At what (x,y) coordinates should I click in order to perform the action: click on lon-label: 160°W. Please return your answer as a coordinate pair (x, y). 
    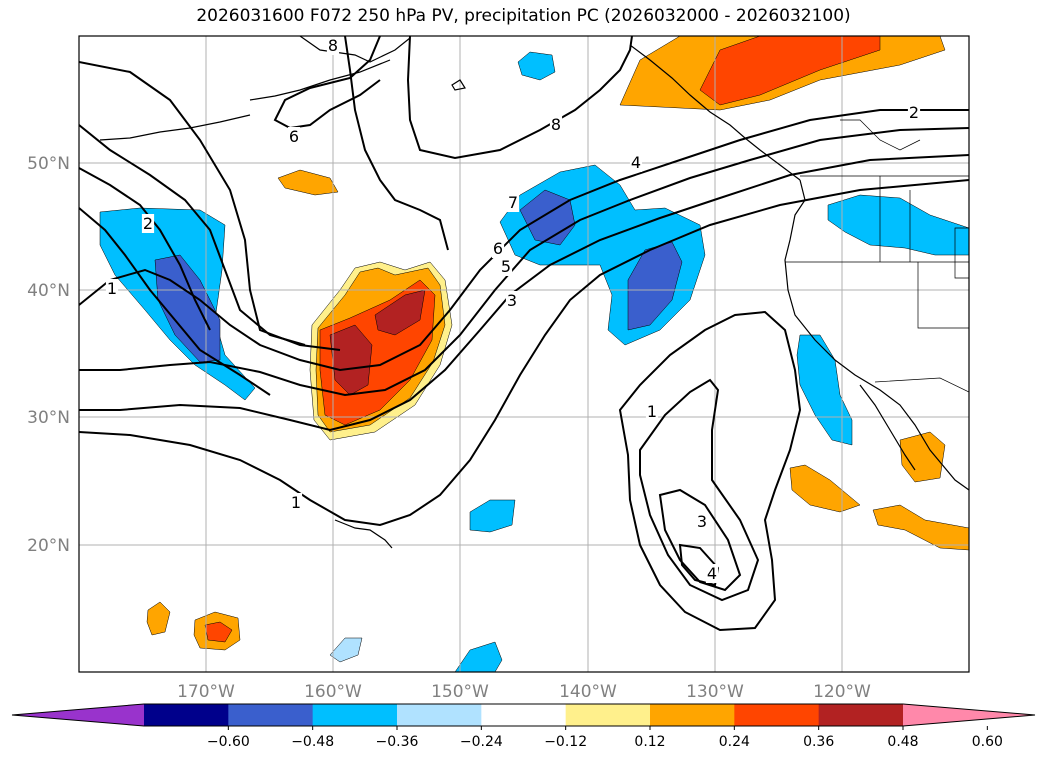
    Looking at the image, I should click on (333, 692).